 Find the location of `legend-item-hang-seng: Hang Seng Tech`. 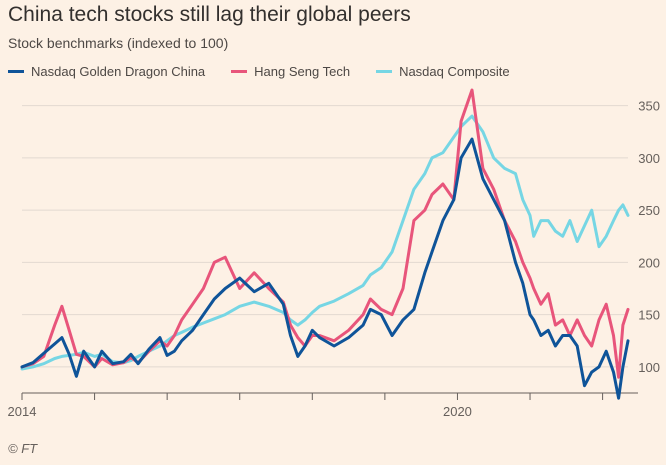

legend-item-hang-seng: Hang Seng Tech is located at coordinates (290, 71).